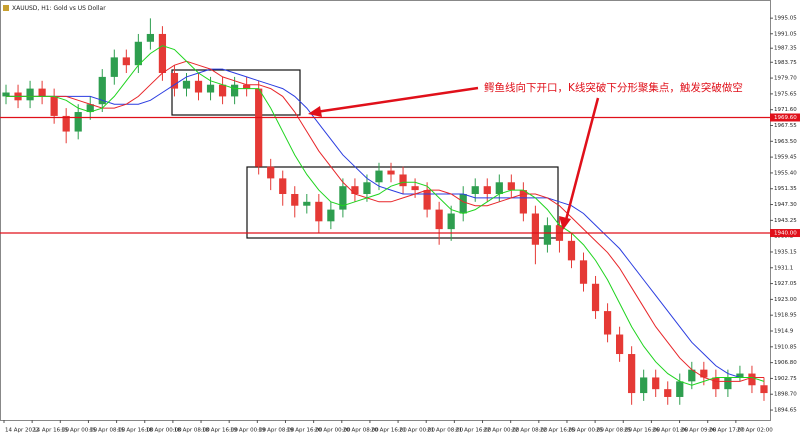  Describe the element at coordinates (784, 332) in the screenshot. I see `y-tick-label: 1914.9` at that location.